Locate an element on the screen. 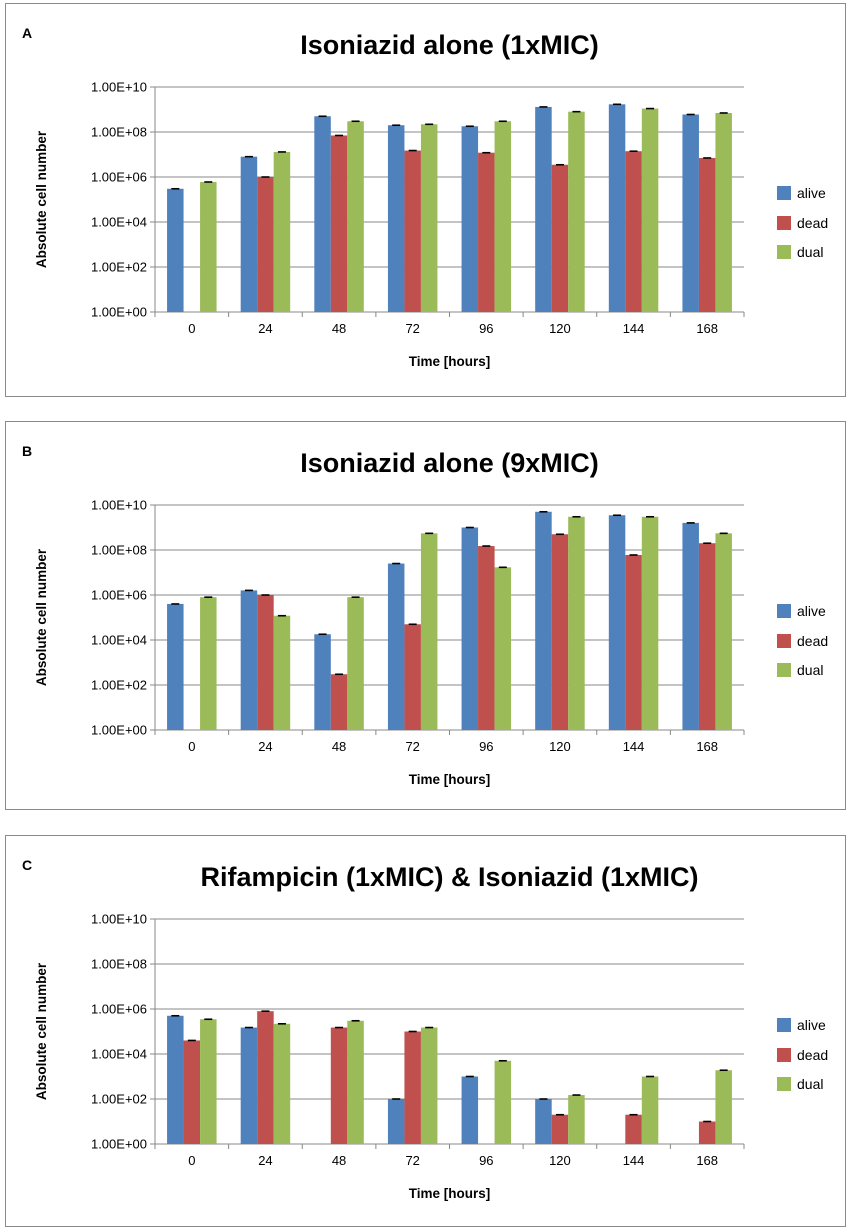 The height and width of the screenshot is (1231, 854). chart-title: Isoniazid alone (1xMIC) is located at coordinates (449, 45).